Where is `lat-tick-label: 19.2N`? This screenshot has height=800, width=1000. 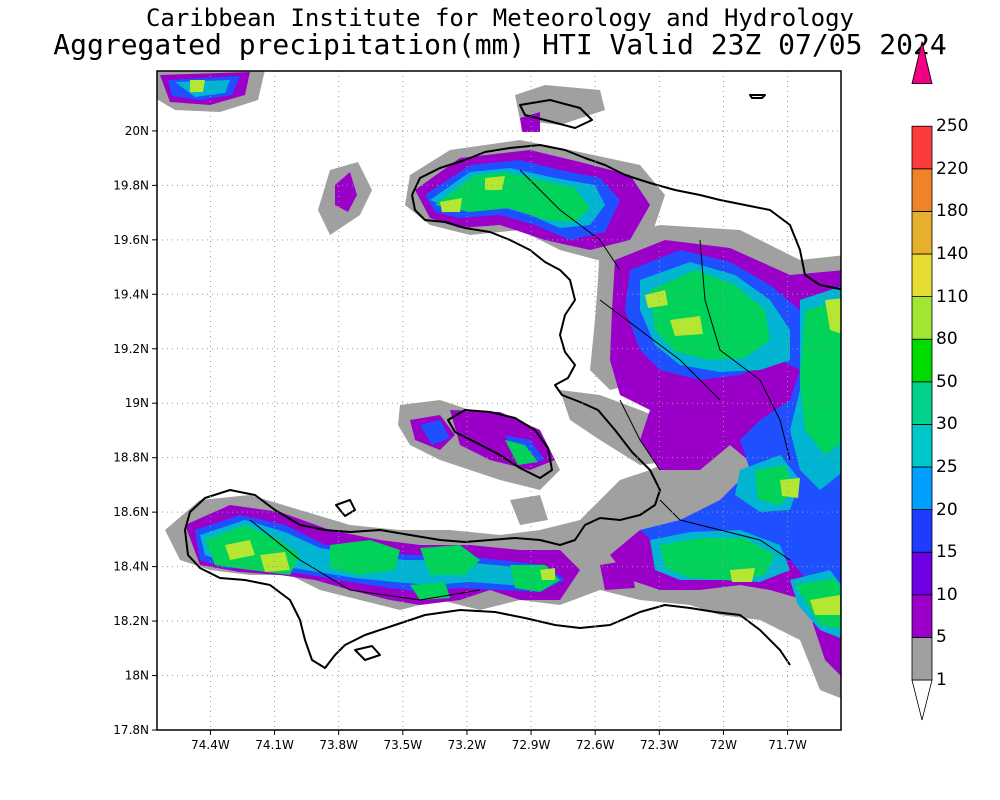 lat-tick-label: 19.2N is located at coordinates (131, 349).